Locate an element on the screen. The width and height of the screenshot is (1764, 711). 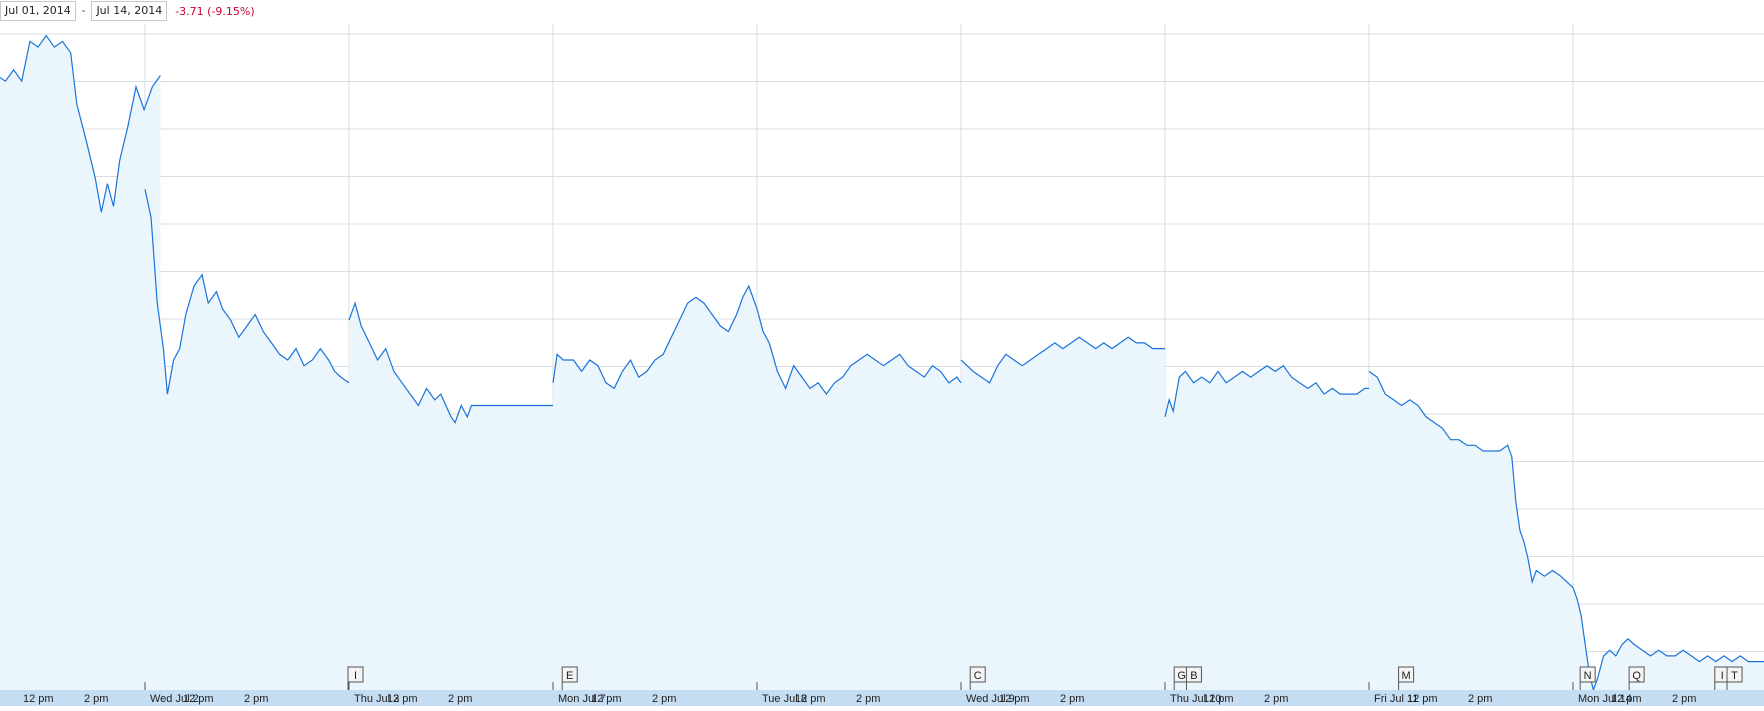
day-label: Tue Jul 8 is located at coordinates (784, 699).